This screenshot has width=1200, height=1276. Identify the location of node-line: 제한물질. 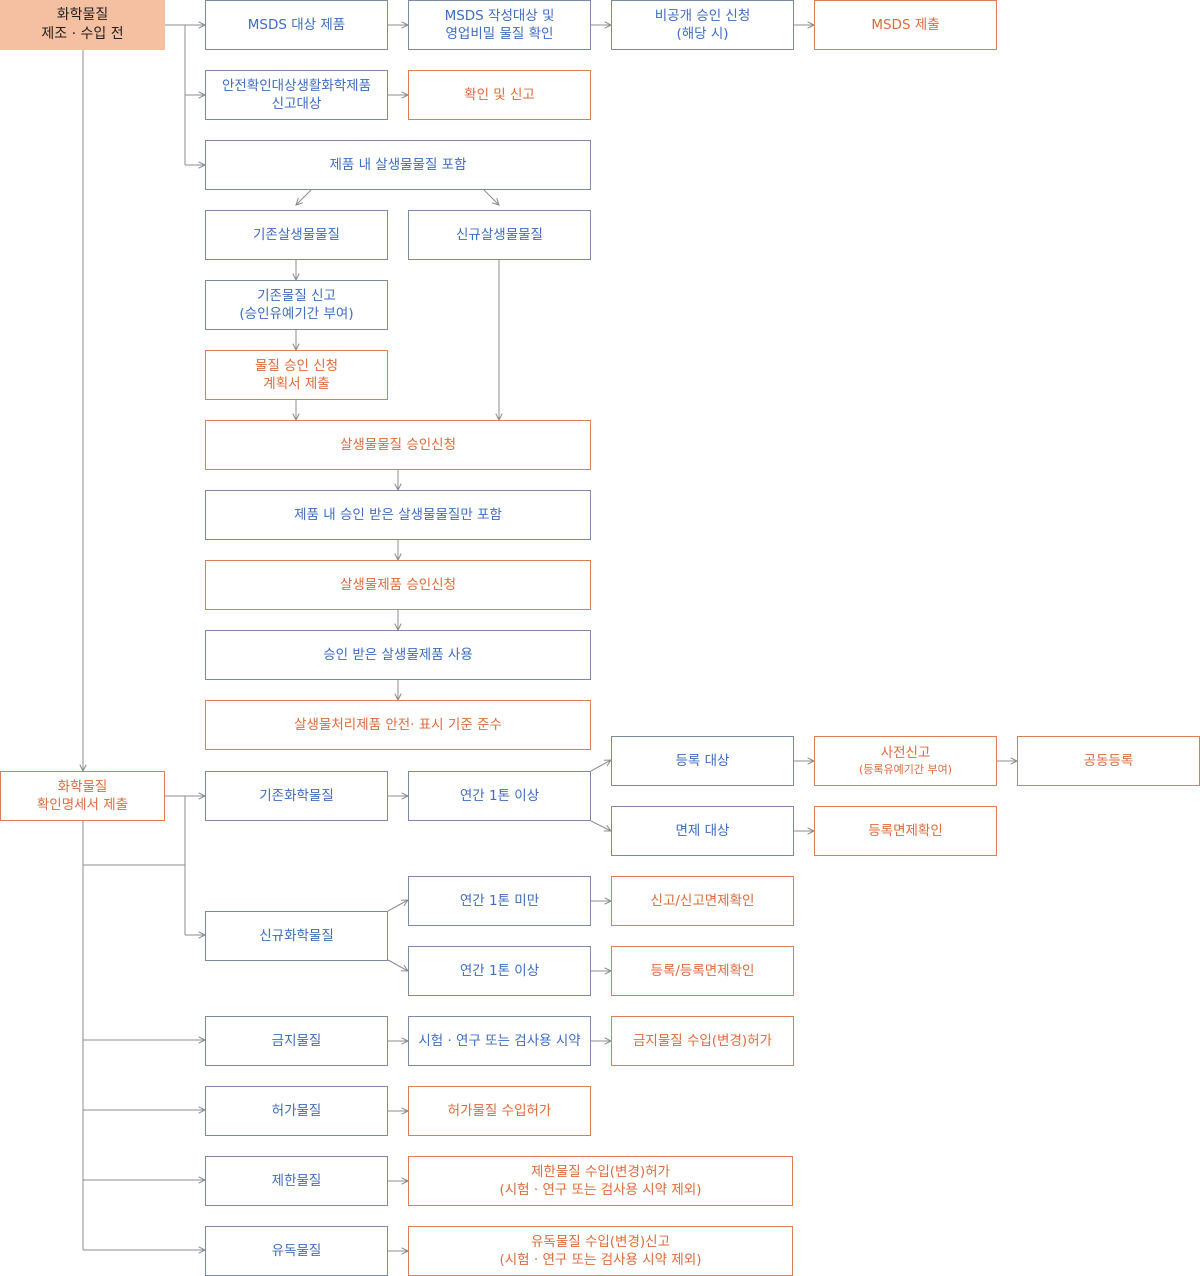
(296, 1180).